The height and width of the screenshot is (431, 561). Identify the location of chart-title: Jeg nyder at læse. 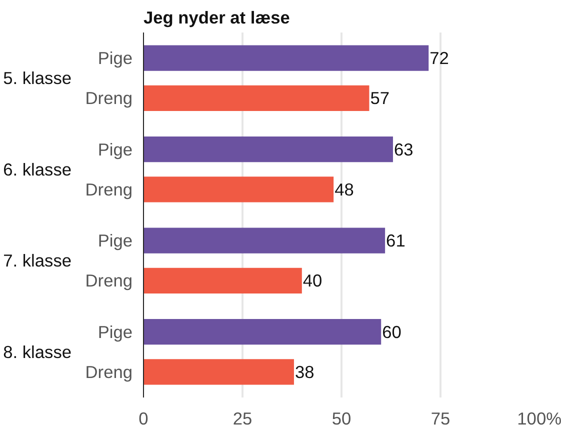
(217, 18).